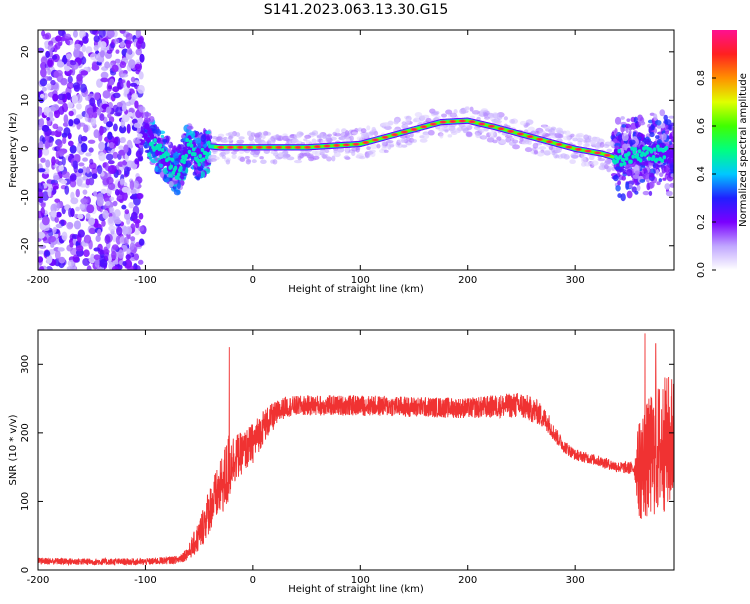 The width and height of the screenshot is (750, 604). I want to click on colorbar-tick-label: 0.0, so click(701, 270).